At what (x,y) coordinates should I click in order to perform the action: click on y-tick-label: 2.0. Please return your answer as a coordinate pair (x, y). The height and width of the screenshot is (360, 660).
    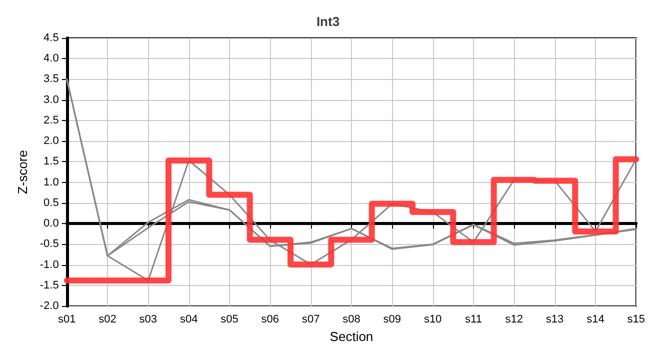
    Looking at the image, I should click on (51, 141).